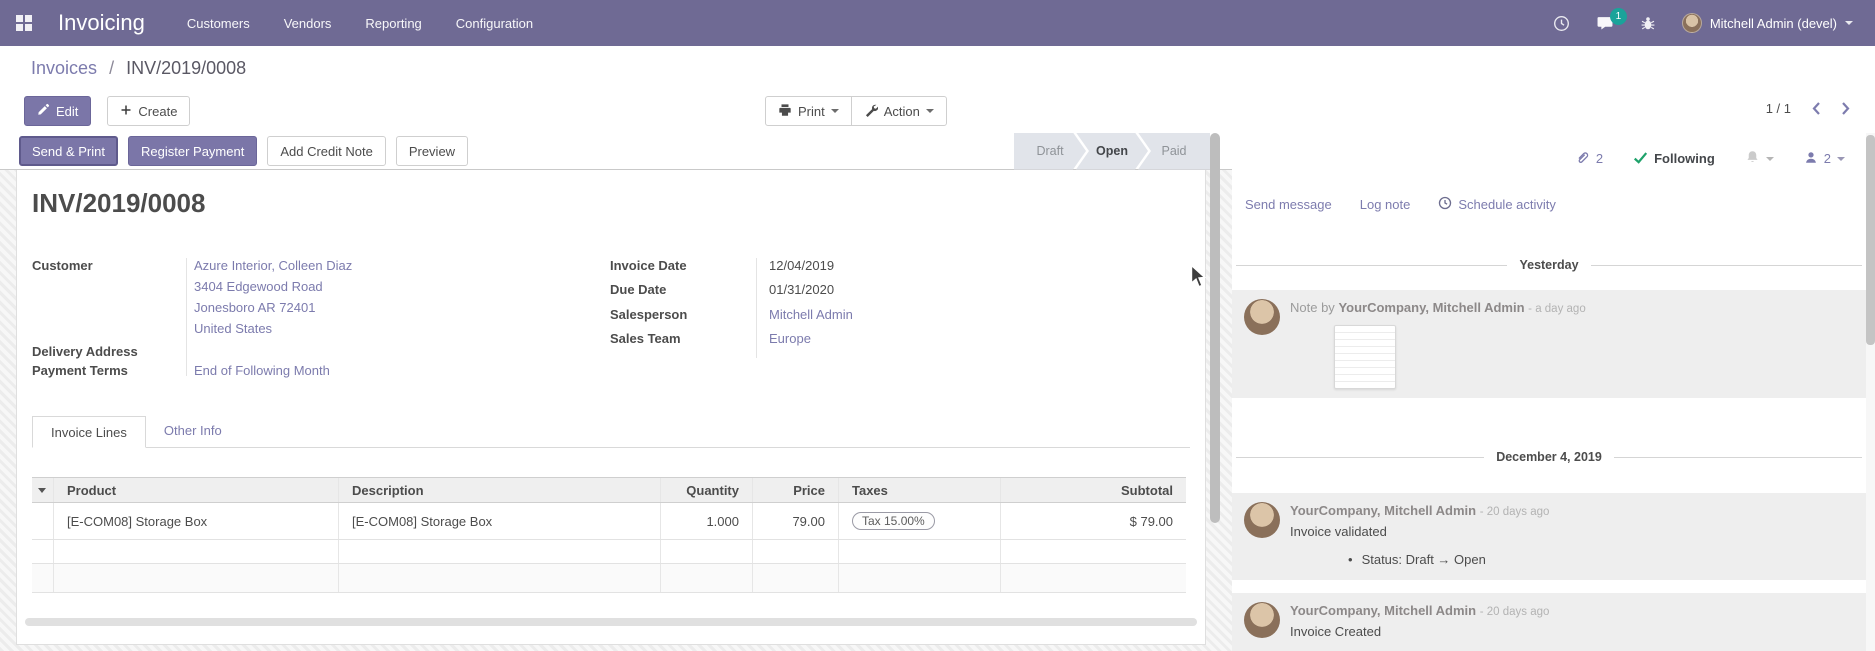  What do you see at coordinates (67, 111) in the screenshot?
I see `edit-button-label: Edit` at bounding box center [67, 111].